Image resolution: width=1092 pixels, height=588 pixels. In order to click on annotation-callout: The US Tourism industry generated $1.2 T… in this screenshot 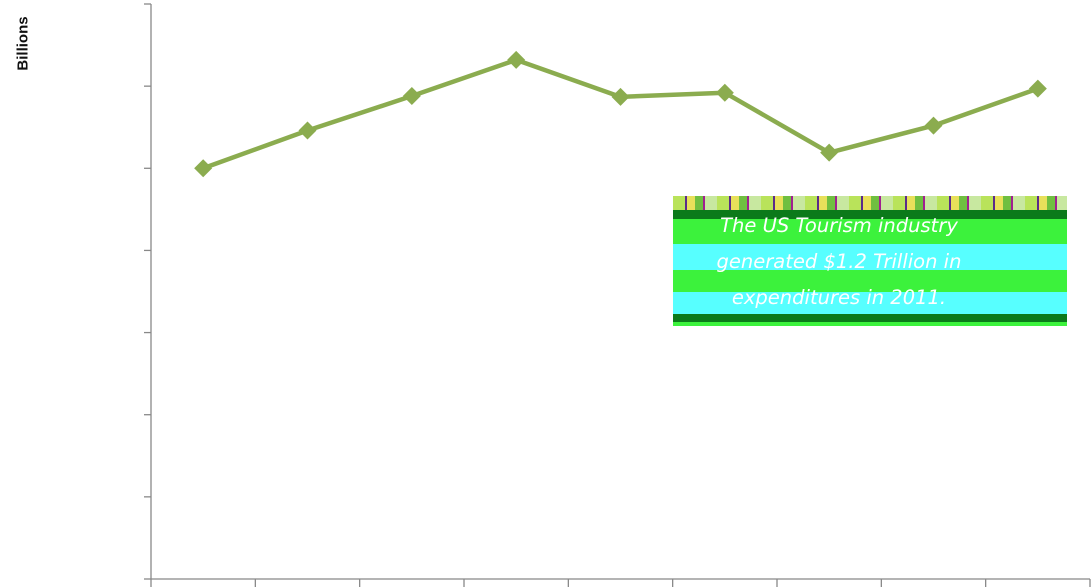, I will do `click(870, 261)`.